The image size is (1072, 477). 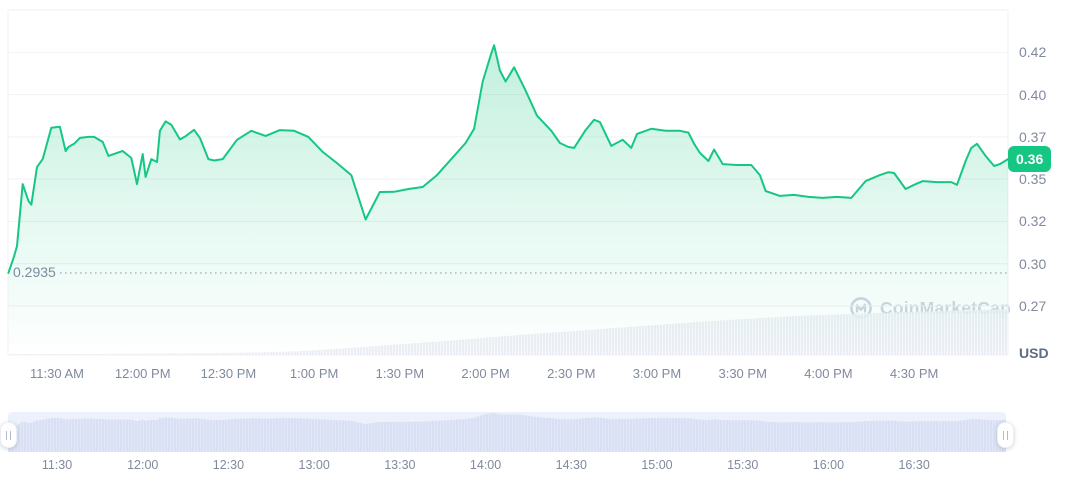 What do you see at coordinates (742, 373) in the screenshot?
I see `x-axis-tick-label: 3:30 PM` at bounding box center [742, 373].